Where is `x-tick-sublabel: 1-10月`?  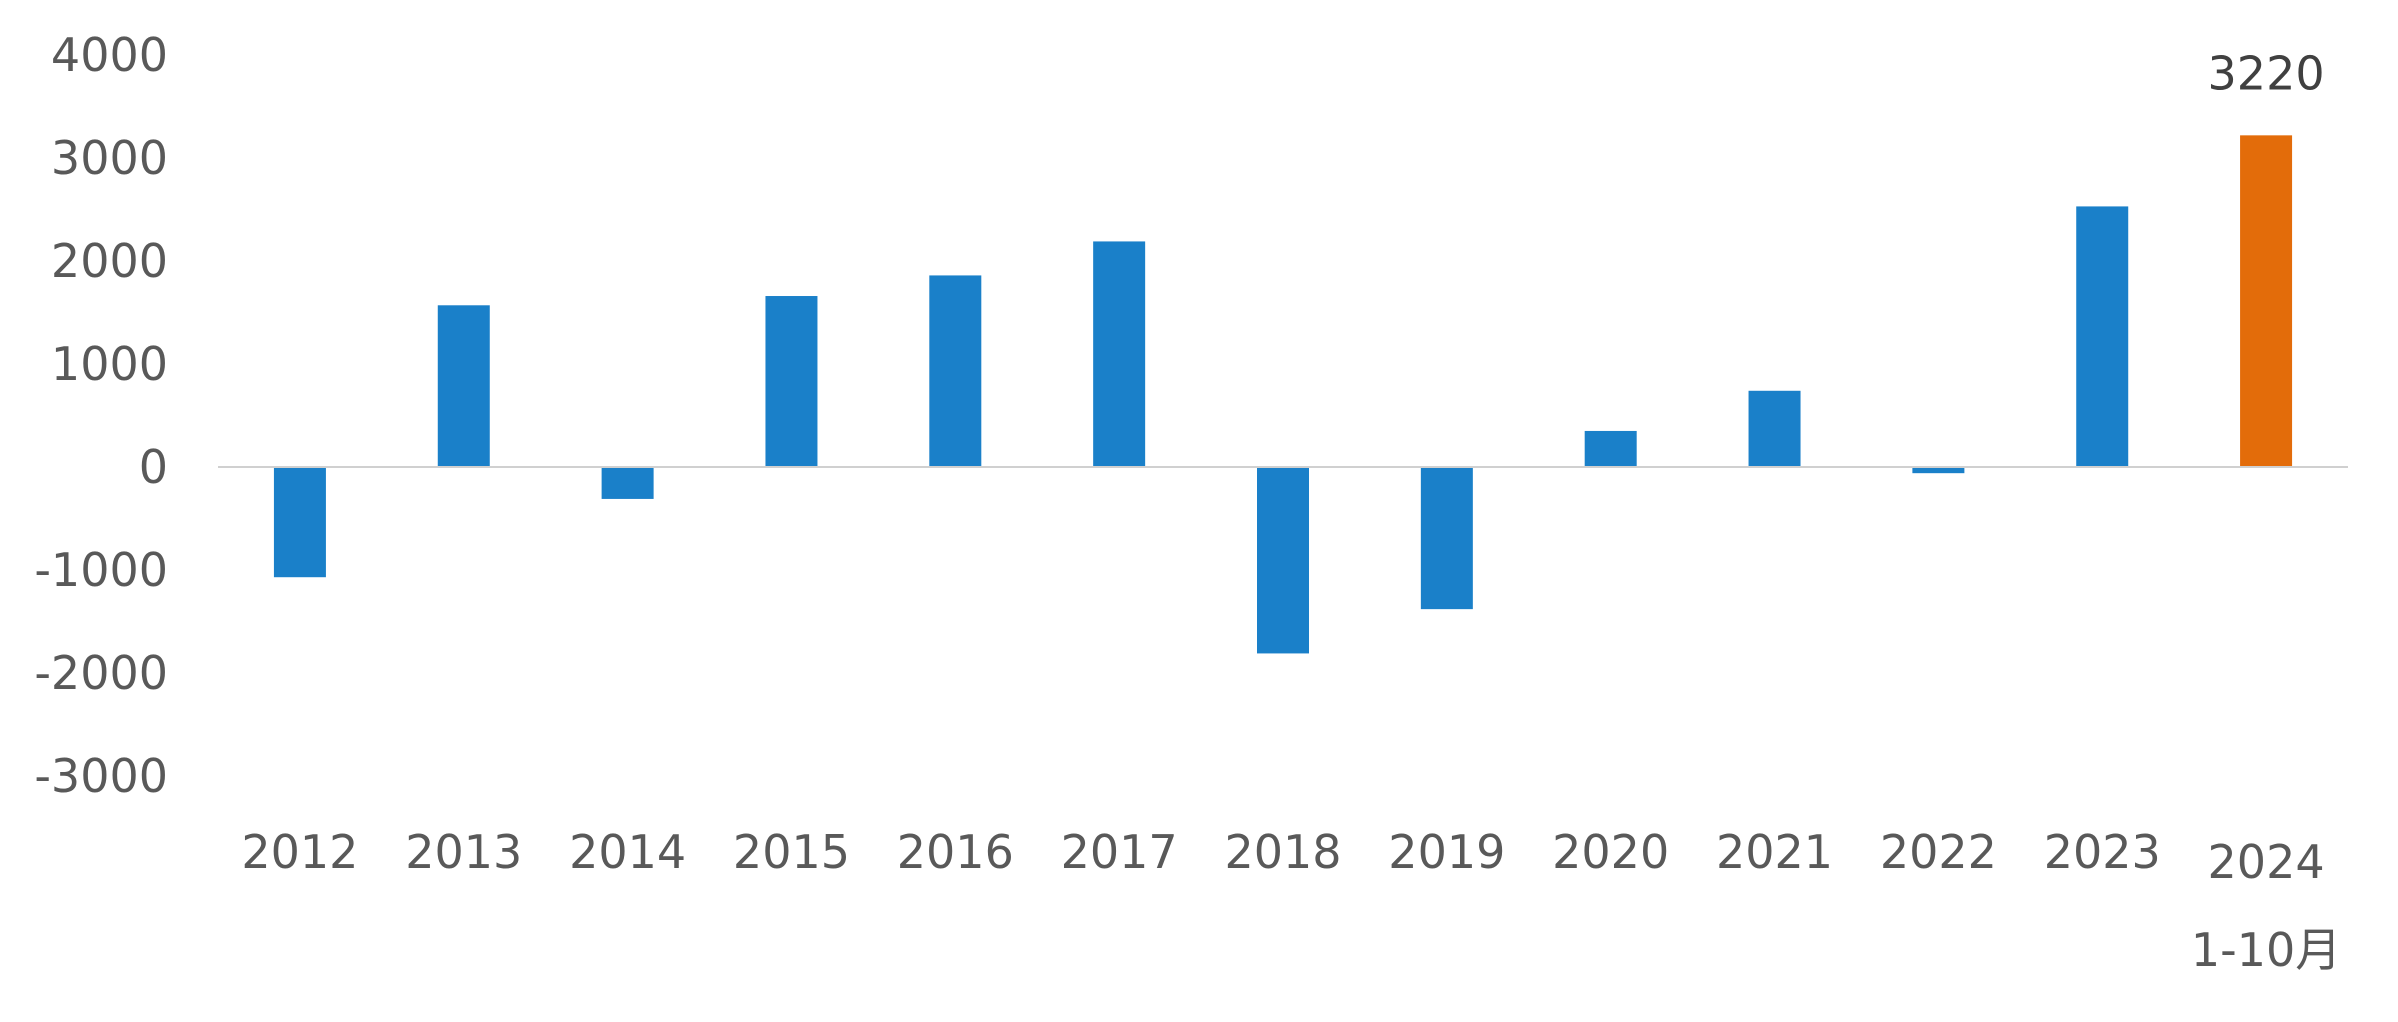
x-tick-sublabel: 1-10月 is located at coordinates (2266, 950).